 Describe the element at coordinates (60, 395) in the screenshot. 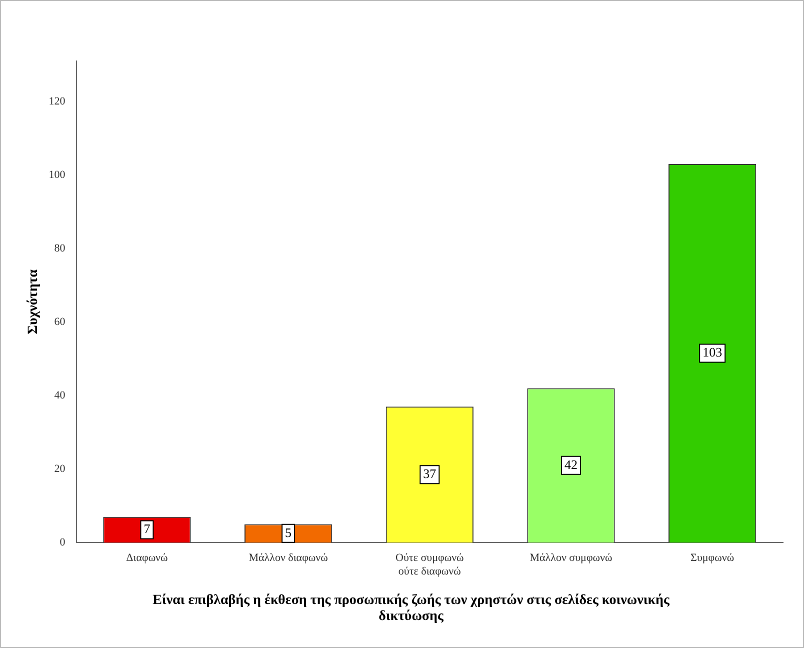

I see `y-tick-label: 40` at that location.